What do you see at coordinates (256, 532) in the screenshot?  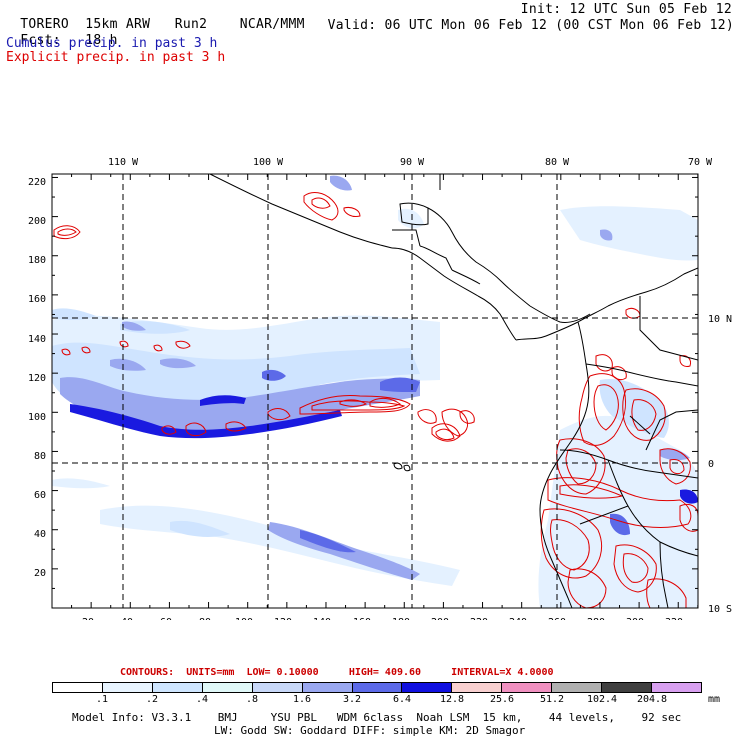 I see `southern-precip-band` at bounding box center [256, 532].